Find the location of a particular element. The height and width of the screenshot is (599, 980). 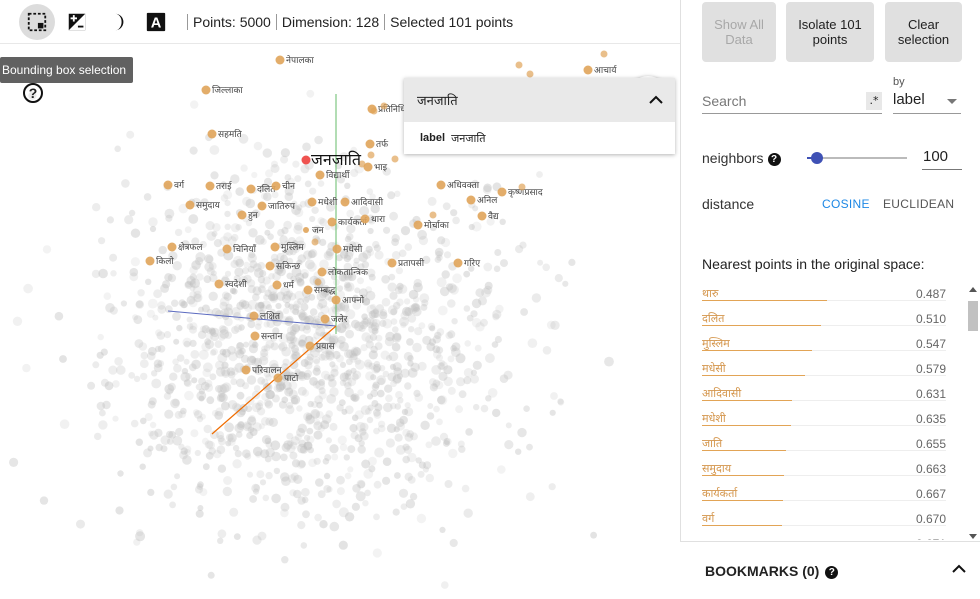

isolate-points-button: Isolate 101 points is located at coordinates (830, 32).